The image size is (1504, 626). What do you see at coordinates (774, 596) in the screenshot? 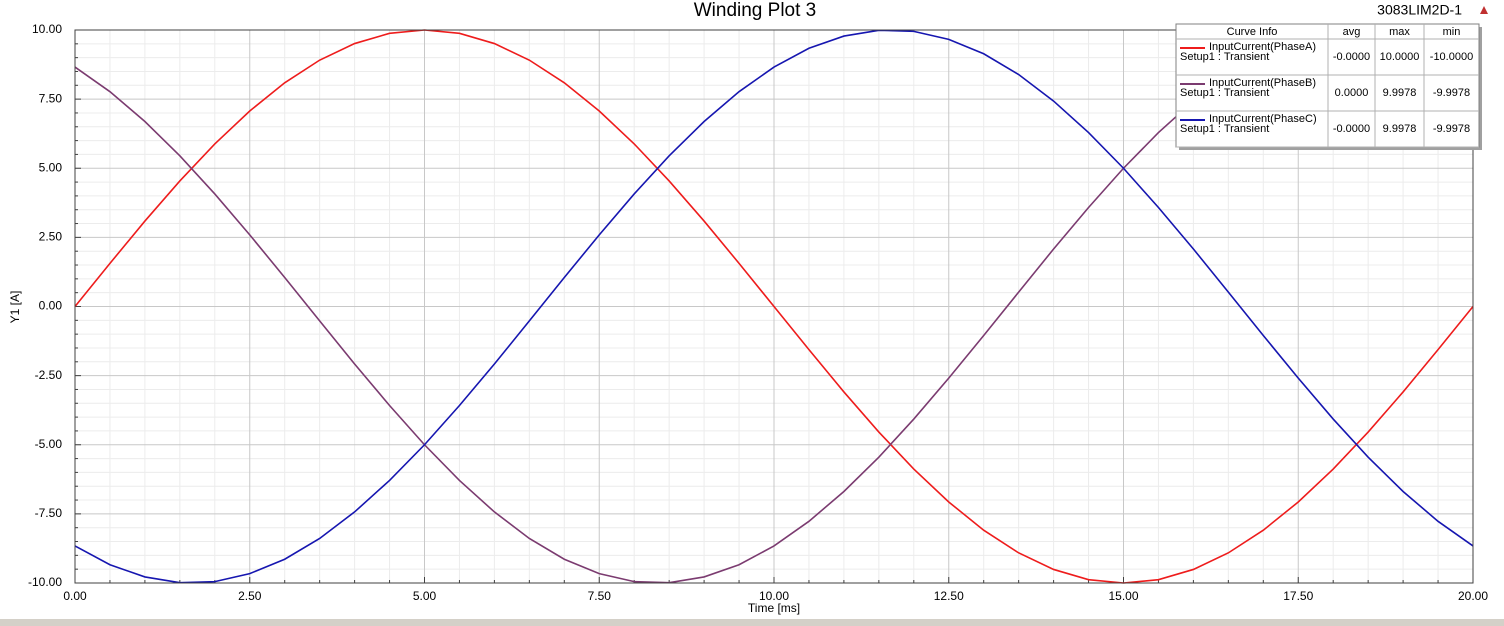
I see `x-tick-label: 10.00` at bounding box center [774, 596].